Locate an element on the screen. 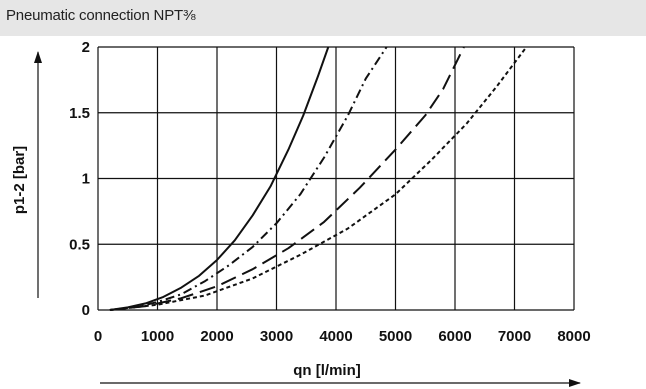  x-tick-label: 8000 is located at coordinates (573, 336).